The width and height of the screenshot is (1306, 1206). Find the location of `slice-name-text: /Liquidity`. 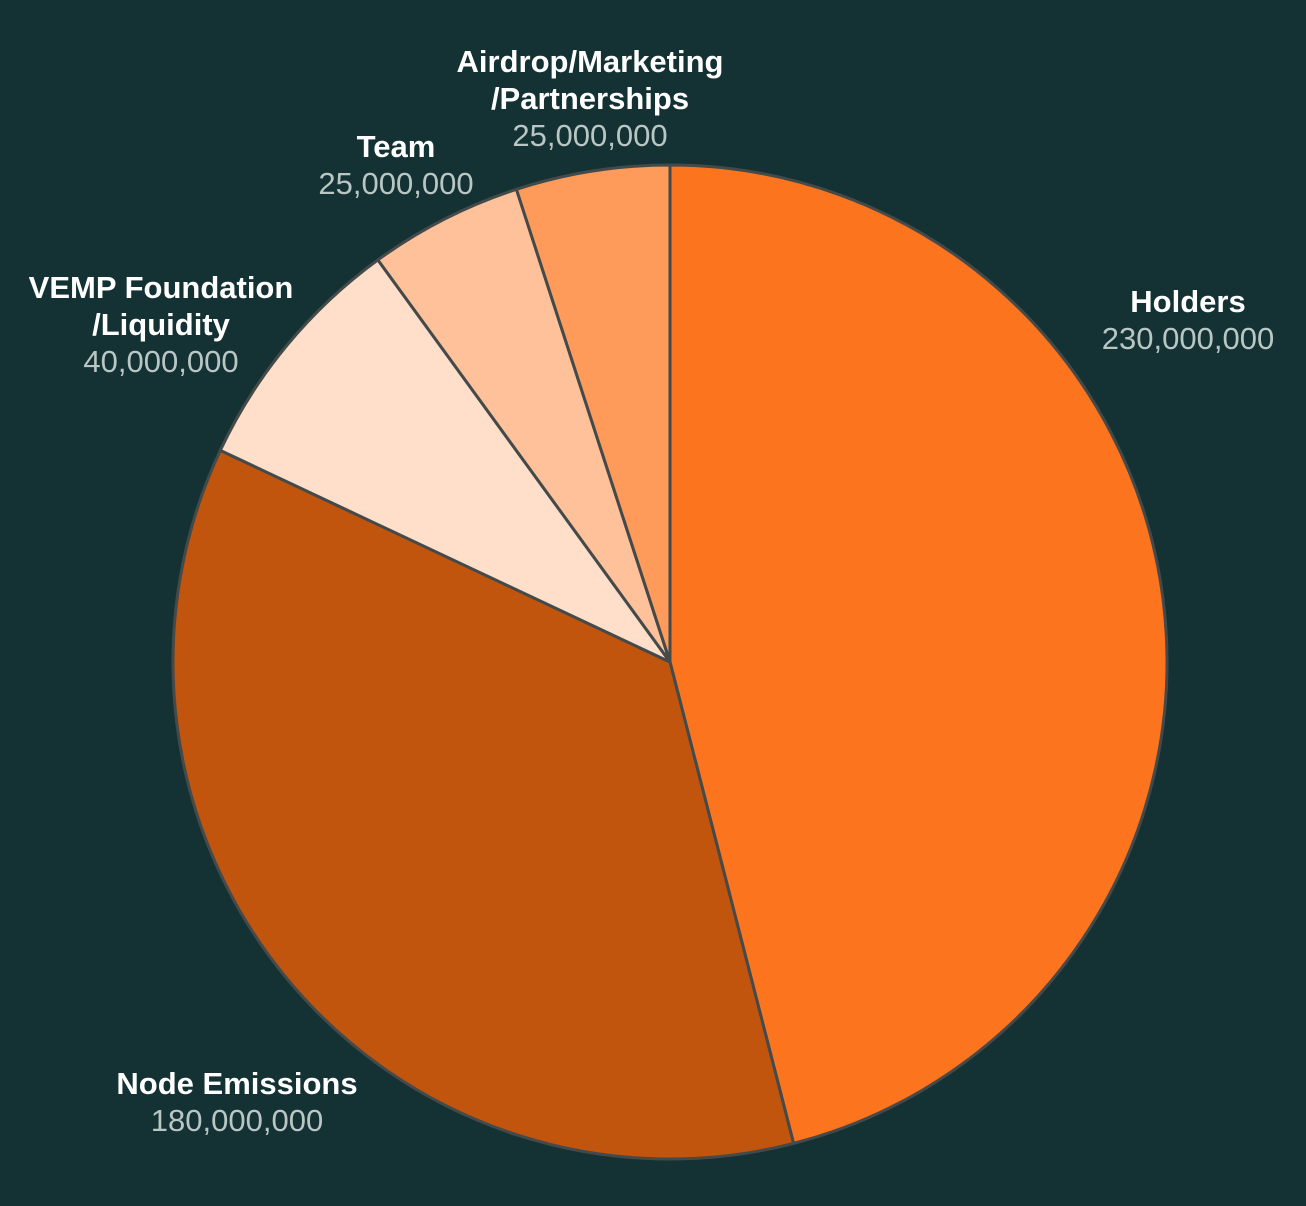

slice-name-text: /Liquidity is located at coordinates (161, 324).